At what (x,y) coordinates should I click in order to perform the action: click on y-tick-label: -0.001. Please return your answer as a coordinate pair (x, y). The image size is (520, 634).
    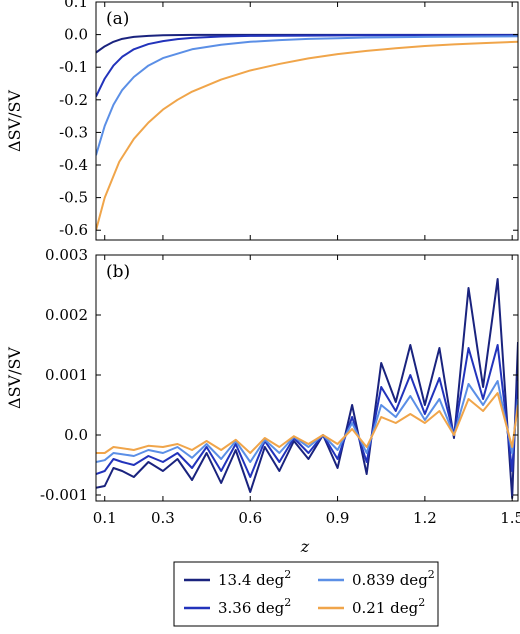
    Looking at the image, I should click on (64, 495).